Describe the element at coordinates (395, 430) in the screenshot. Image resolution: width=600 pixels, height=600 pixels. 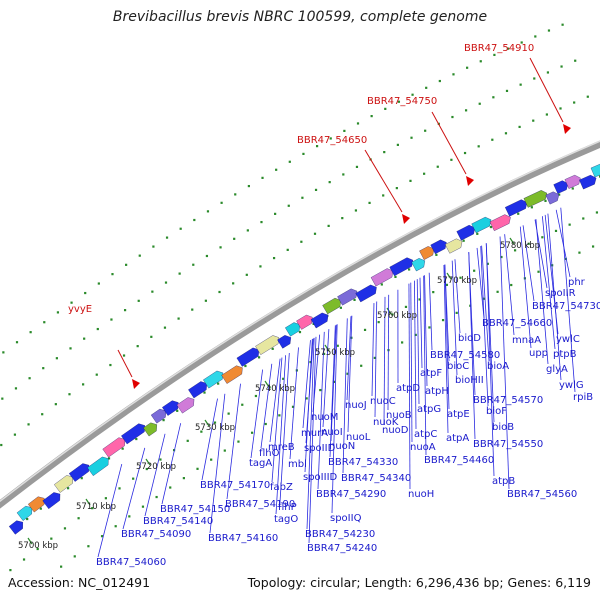
I see `gene-label: nuoD` at that location.